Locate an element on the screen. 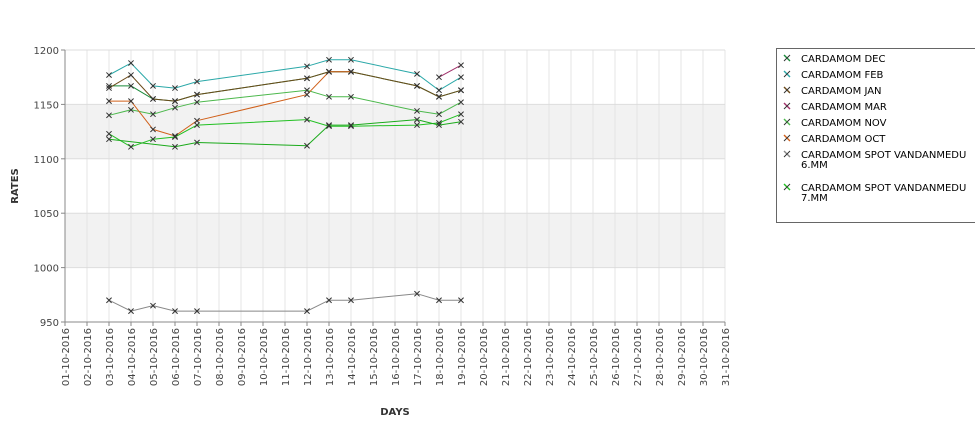 The height and width of the screenshot is (429, 975). x-tick-label: 20-10-2016 is located at coordinates (484, 357).